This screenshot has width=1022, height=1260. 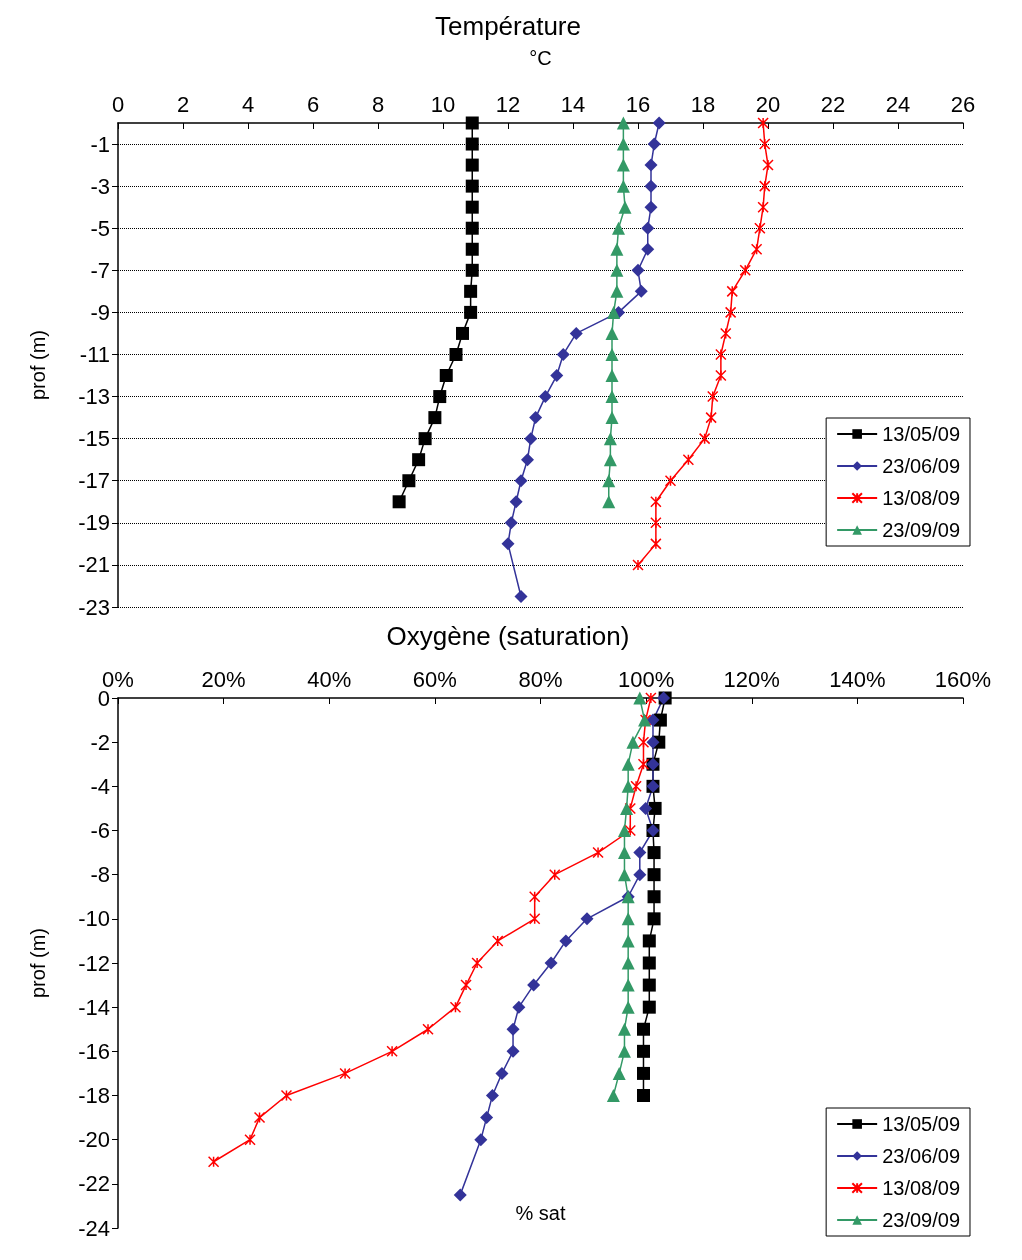 What do you see at coordinates (100, 742) in the screenshot?
I see `y-tick-label: -2` at bounding box center [100, 742].